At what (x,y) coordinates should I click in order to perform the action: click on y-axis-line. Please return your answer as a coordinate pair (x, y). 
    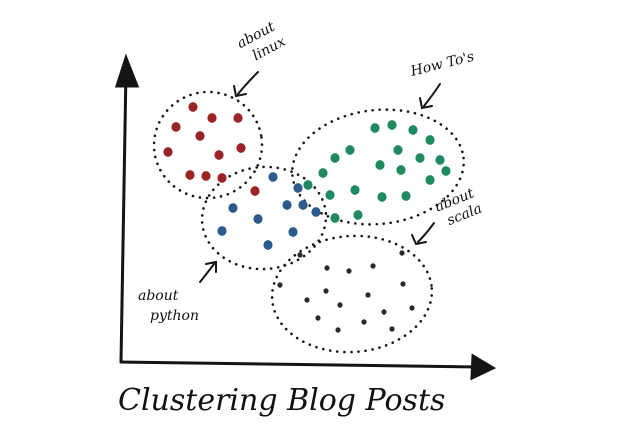
    Looking at the image, I should click on (123, 216).